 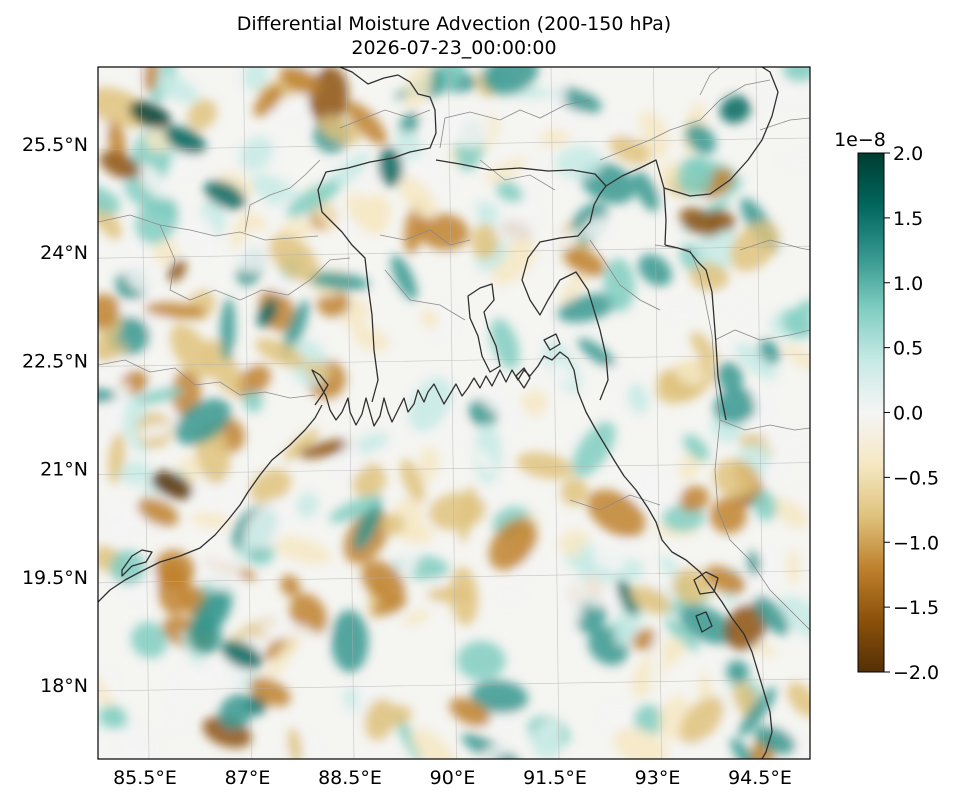 I want to click on india-east-coast, so click(x=210, y=503).